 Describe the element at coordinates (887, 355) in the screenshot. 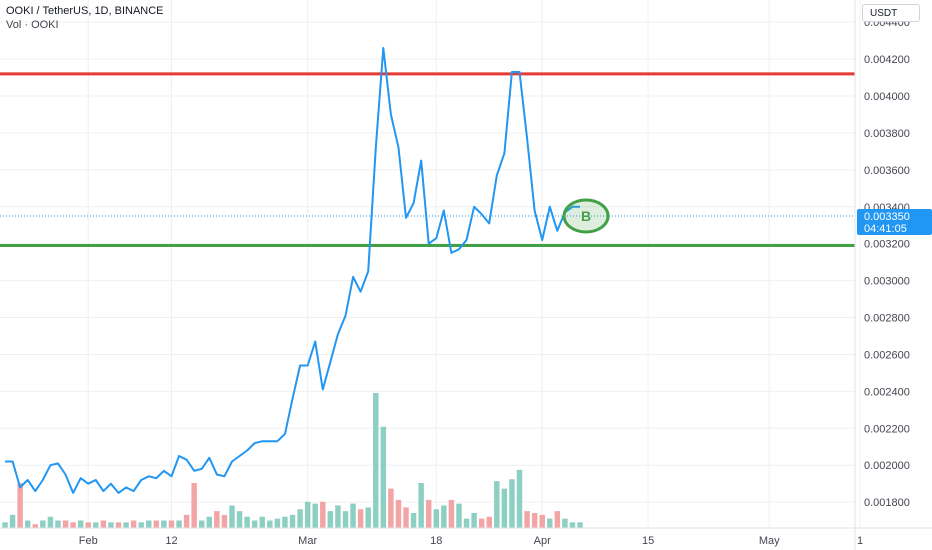

I see `y-tick-label: 0.002600` at that location.